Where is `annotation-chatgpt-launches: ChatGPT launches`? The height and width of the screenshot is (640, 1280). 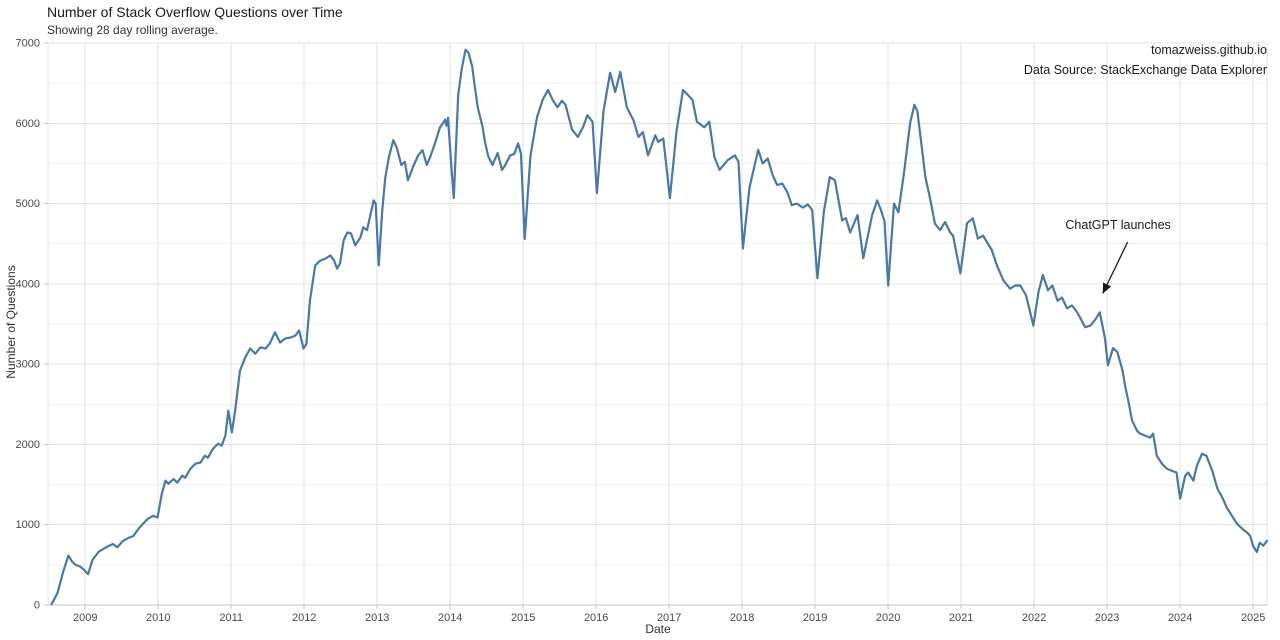 annotation-chatgpt-launches: ChatGPT launches is located at coordinates (1118, 256).